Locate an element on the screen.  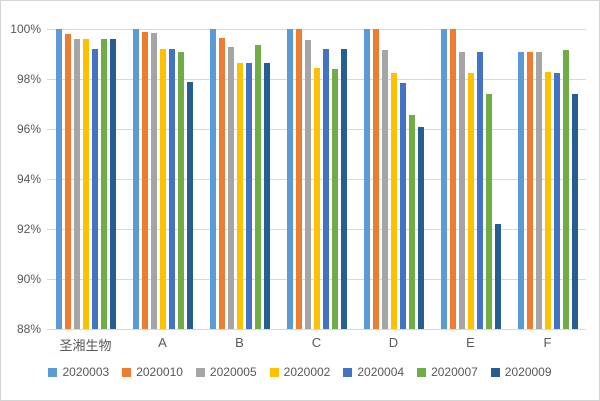
bar-2020003-D is located at coordinates (366, 179).